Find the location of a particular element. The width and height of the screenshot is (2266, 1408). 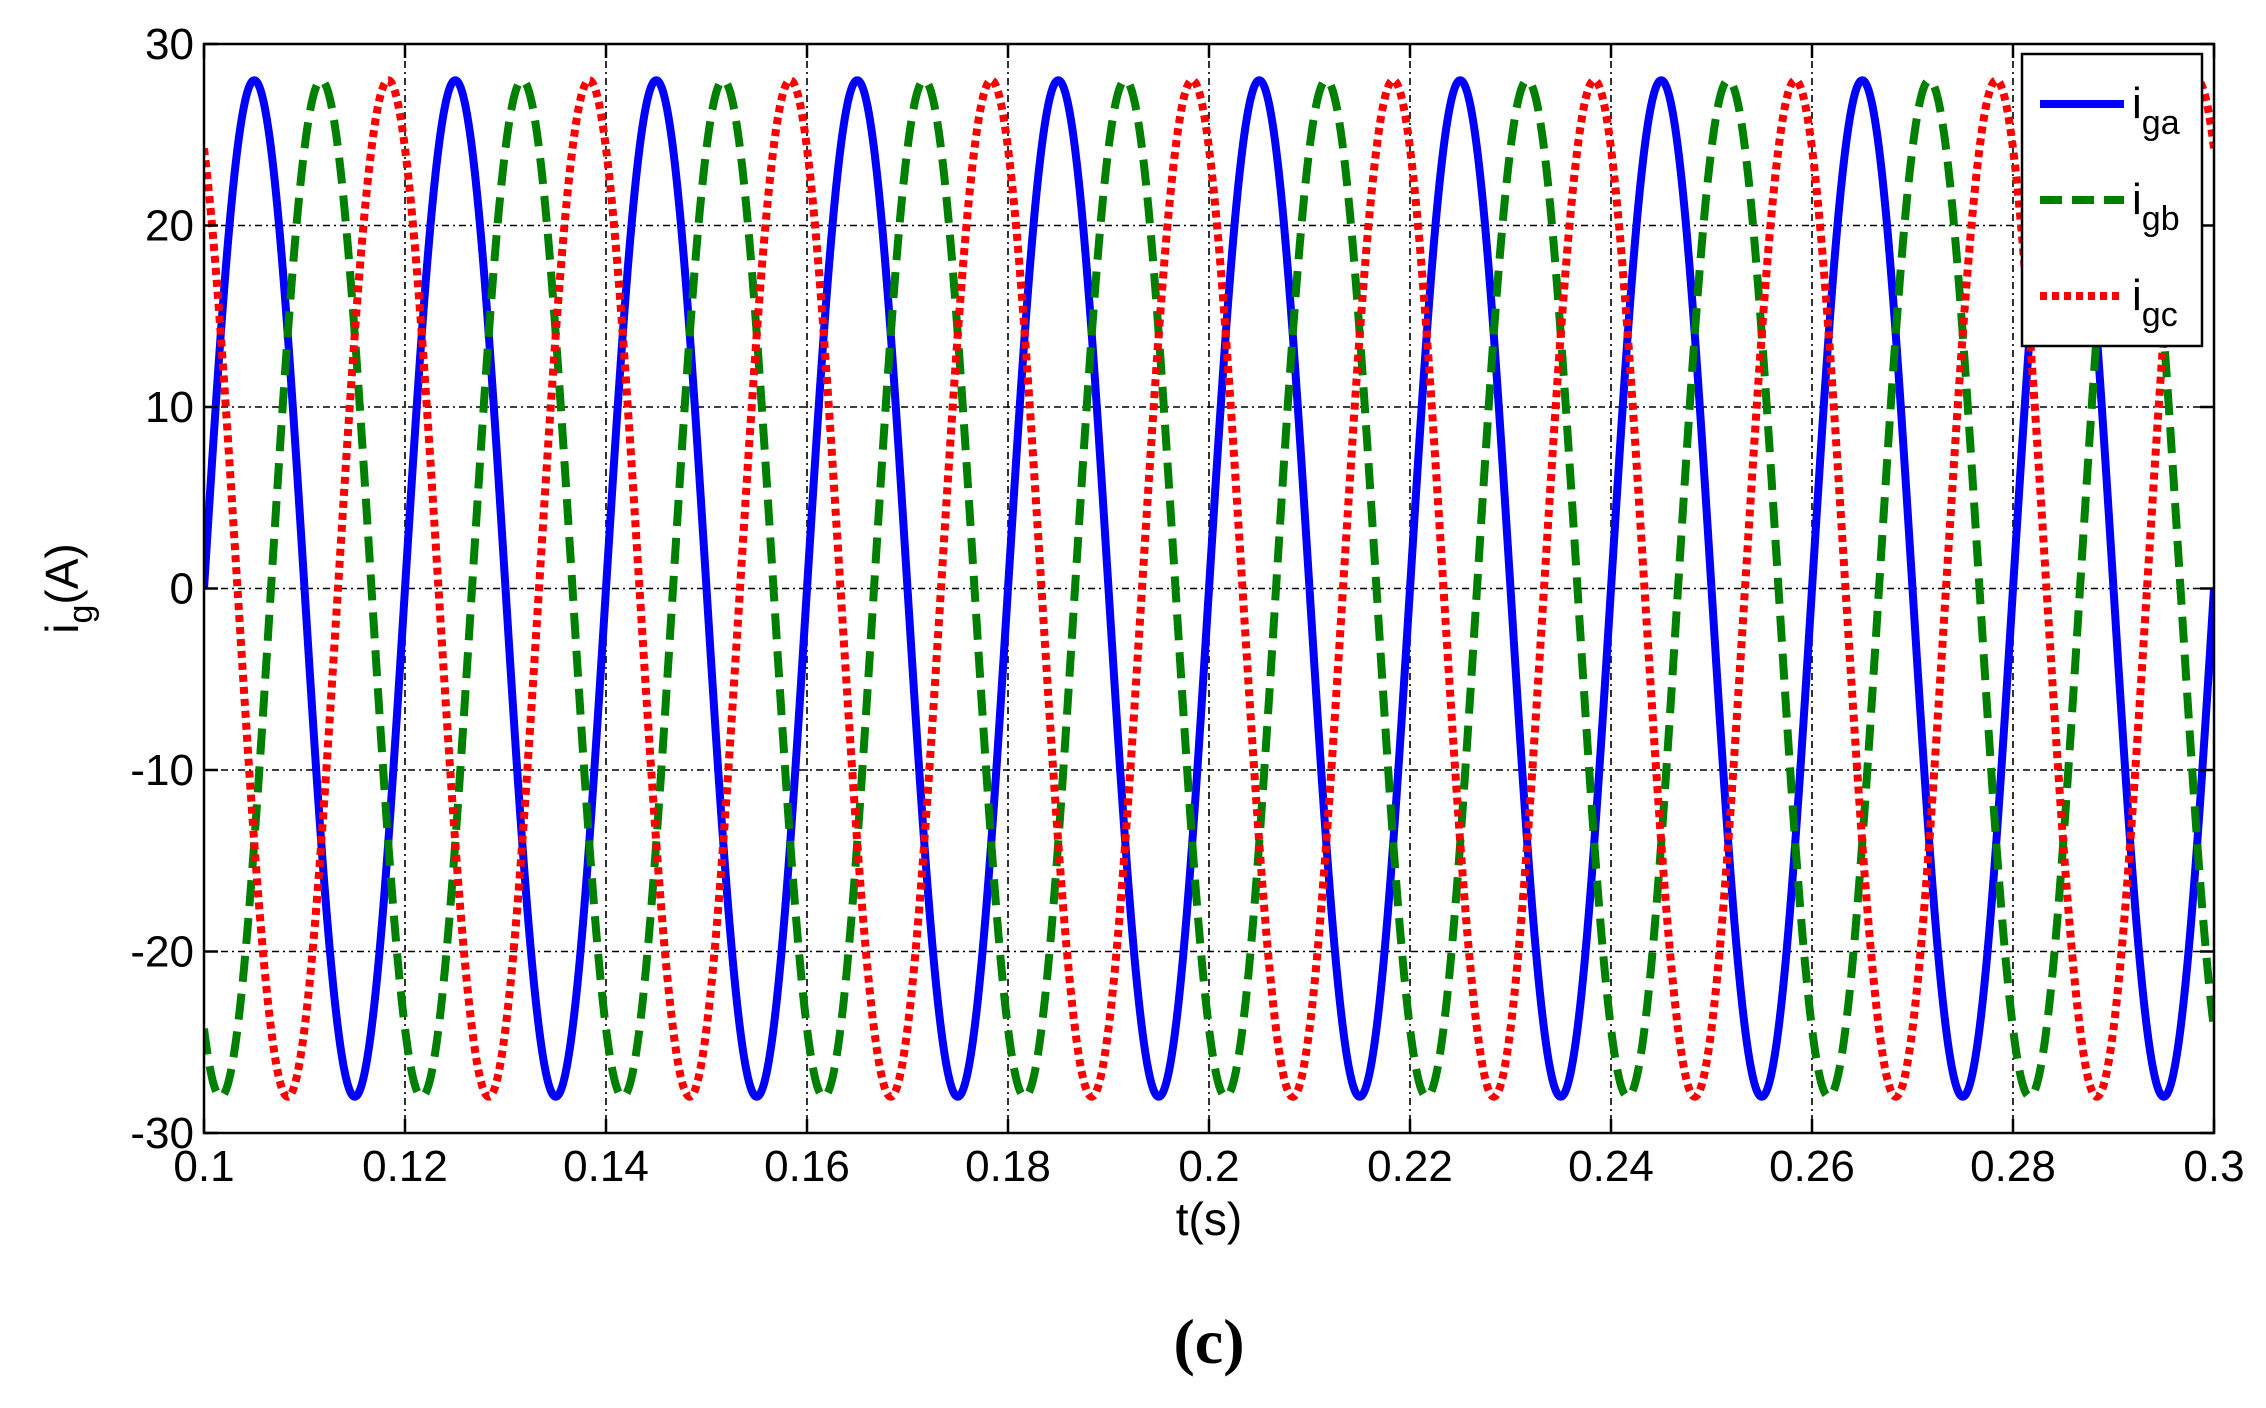

y-axis-label: ig(A) is located at coordinates (68, 588).